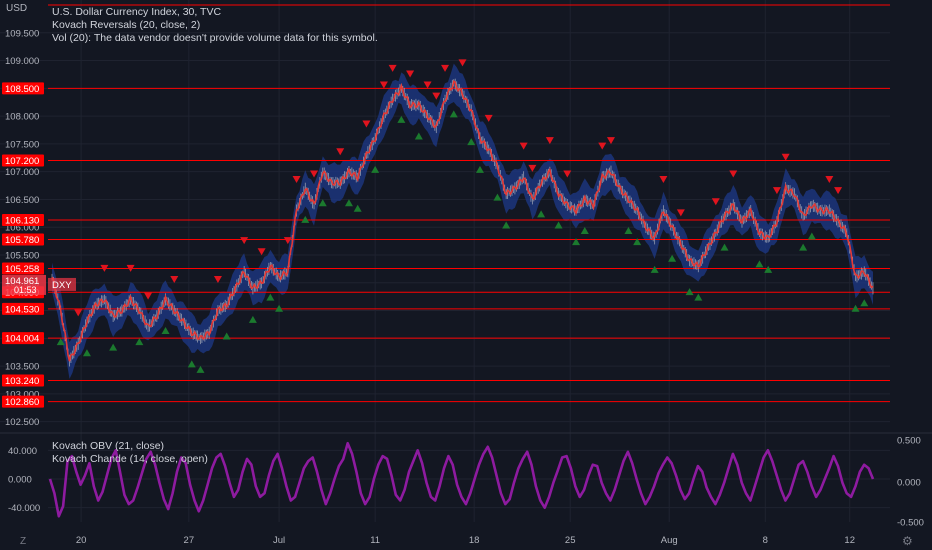 The image size is (932, 550). I want to click on x-tick-label: 8, so click(765, 540).